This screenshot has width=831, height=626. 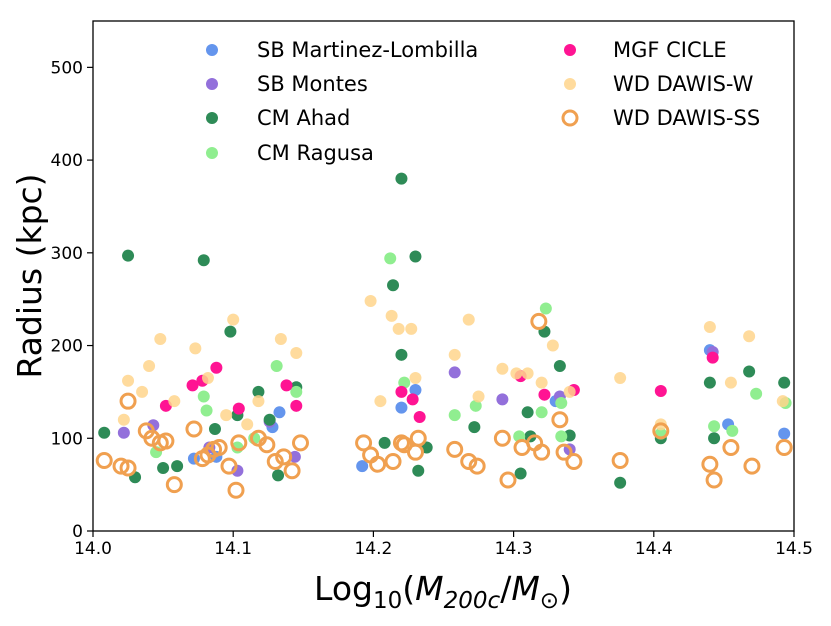 What do you see at coordinates (67, 347) in the screenshot?
I see `y-tick-label: 200` at bounding box center [67, 347].